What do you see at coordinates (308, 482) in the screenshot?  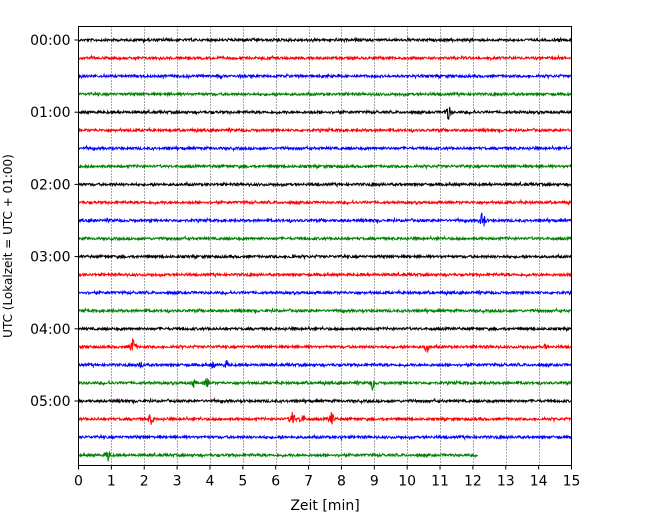 I see `x-tick-label: 7` at bounding box center [308, 482].